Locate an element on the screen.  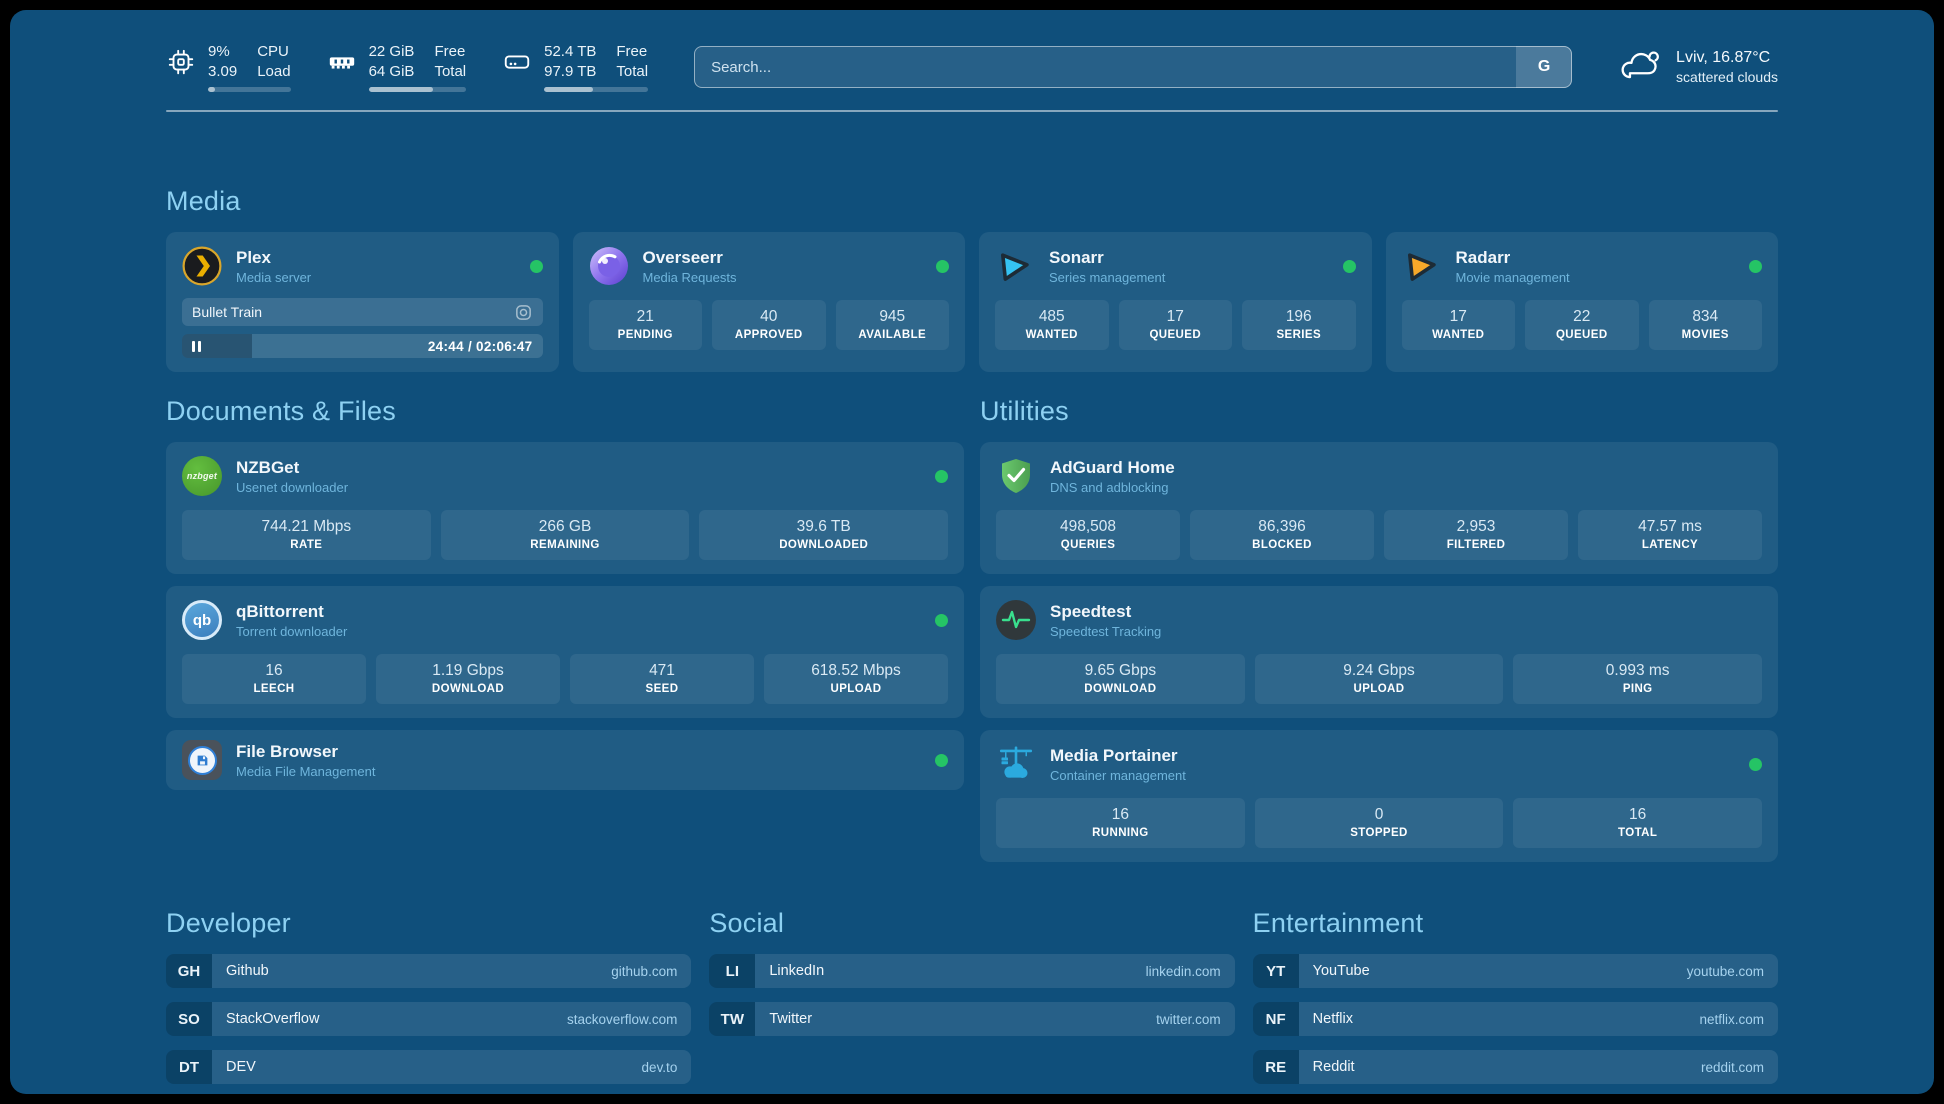
app-subtitle: DNS and adblocking is located at coordinates (1109, 487).